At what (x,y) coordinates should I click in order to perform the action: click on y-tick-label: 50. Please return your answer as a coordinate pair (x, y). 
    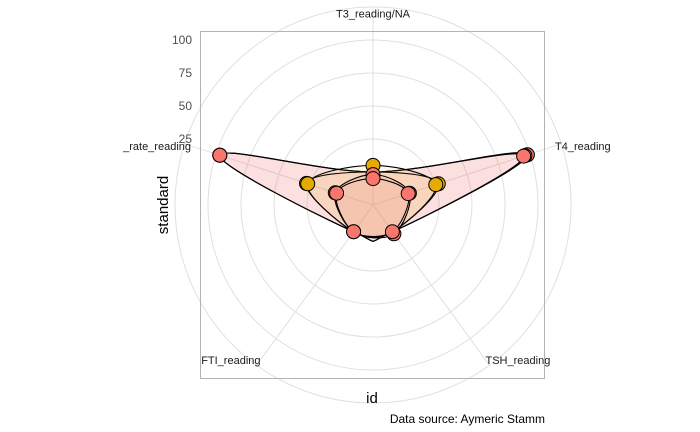
    Looking at the image, I should click on (186, 106).